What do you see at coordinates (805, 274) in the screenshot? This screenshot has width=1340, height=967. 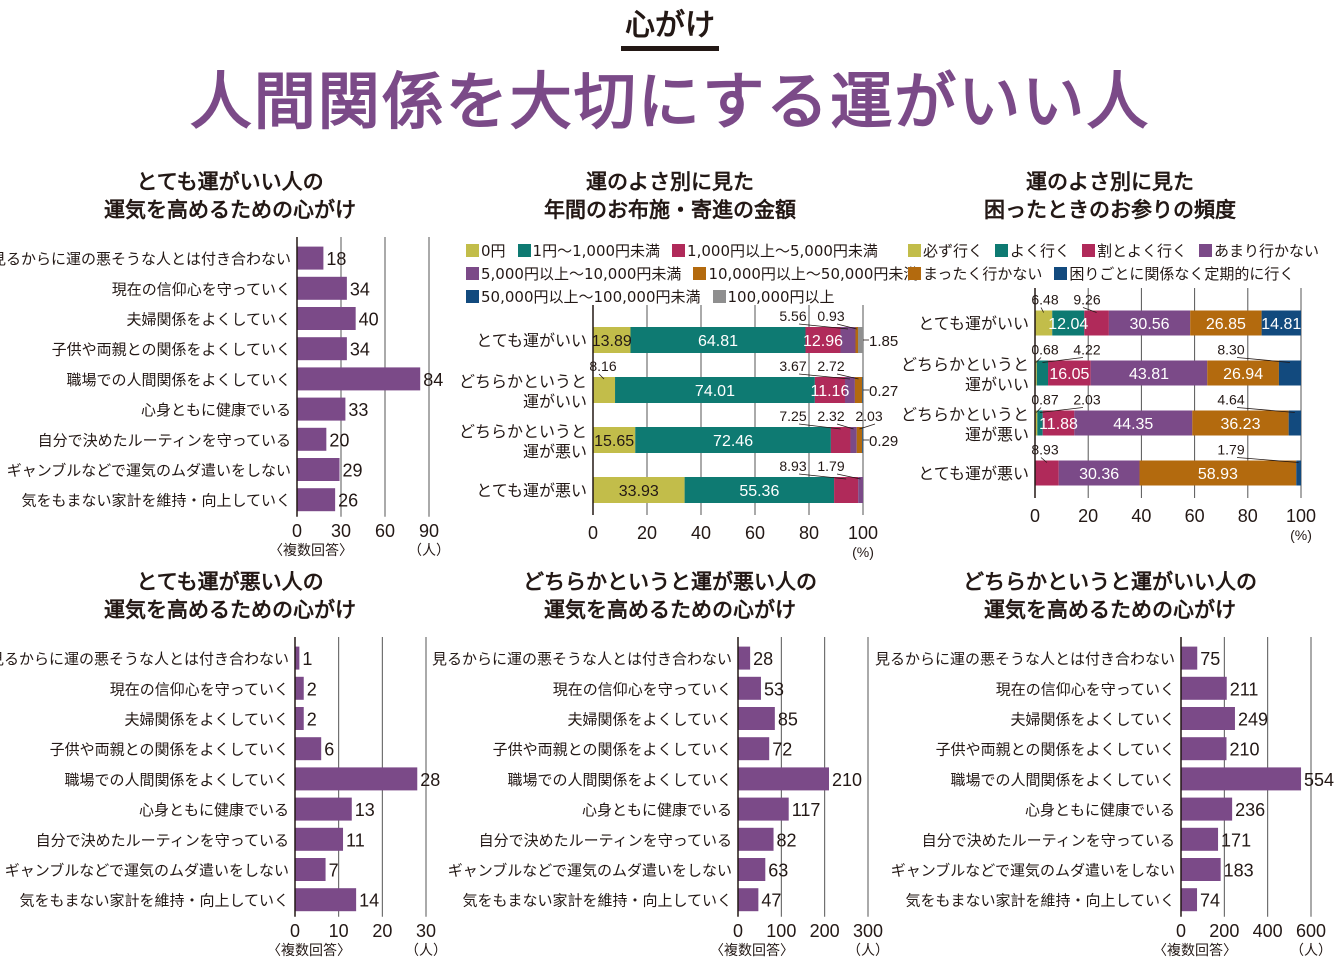 I see `legend-item: 10,000円以上〜50,000円未満` at bounding box center [805, 274].